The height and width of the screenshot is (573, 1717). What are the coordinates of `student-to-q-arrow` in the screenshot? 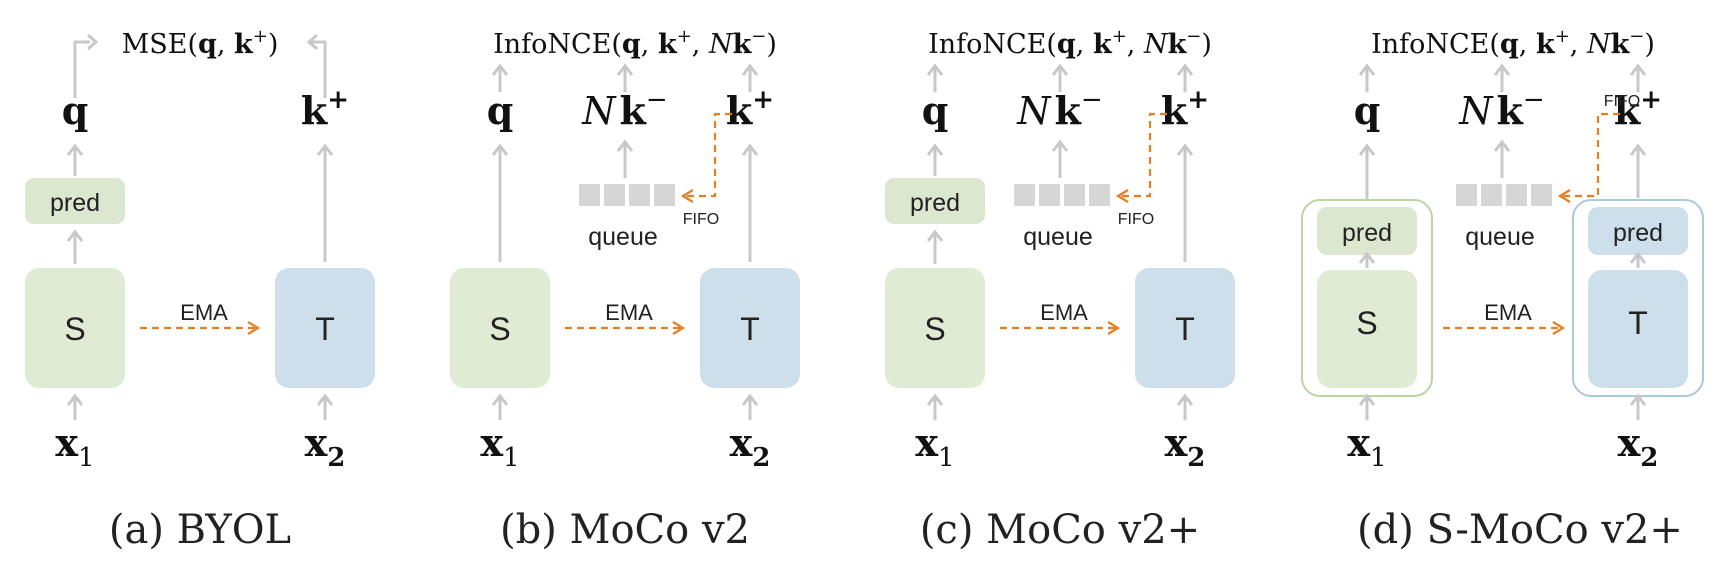 It's located at (500, 204).